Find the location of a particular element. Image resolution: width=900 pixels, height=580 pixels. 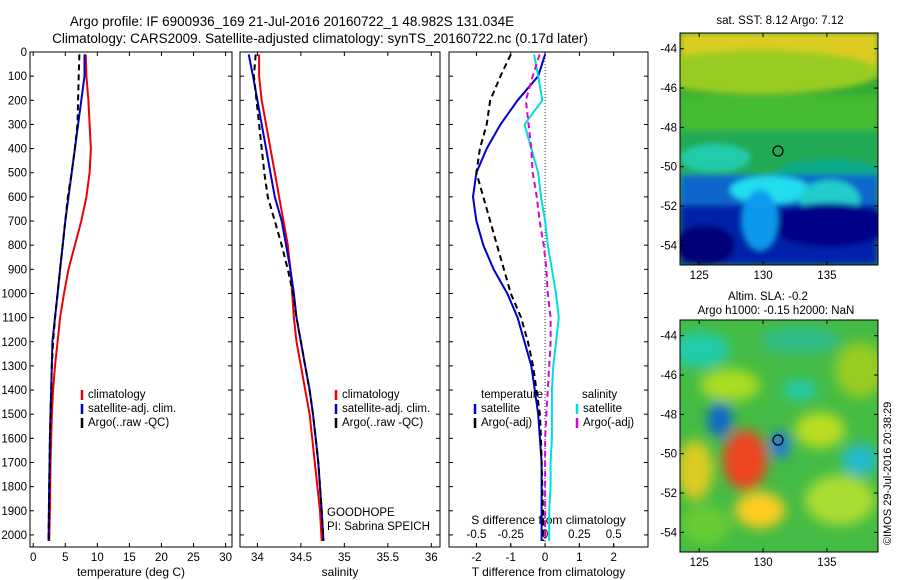

x-tick-label: 5 is located at coordinates (65, 558).